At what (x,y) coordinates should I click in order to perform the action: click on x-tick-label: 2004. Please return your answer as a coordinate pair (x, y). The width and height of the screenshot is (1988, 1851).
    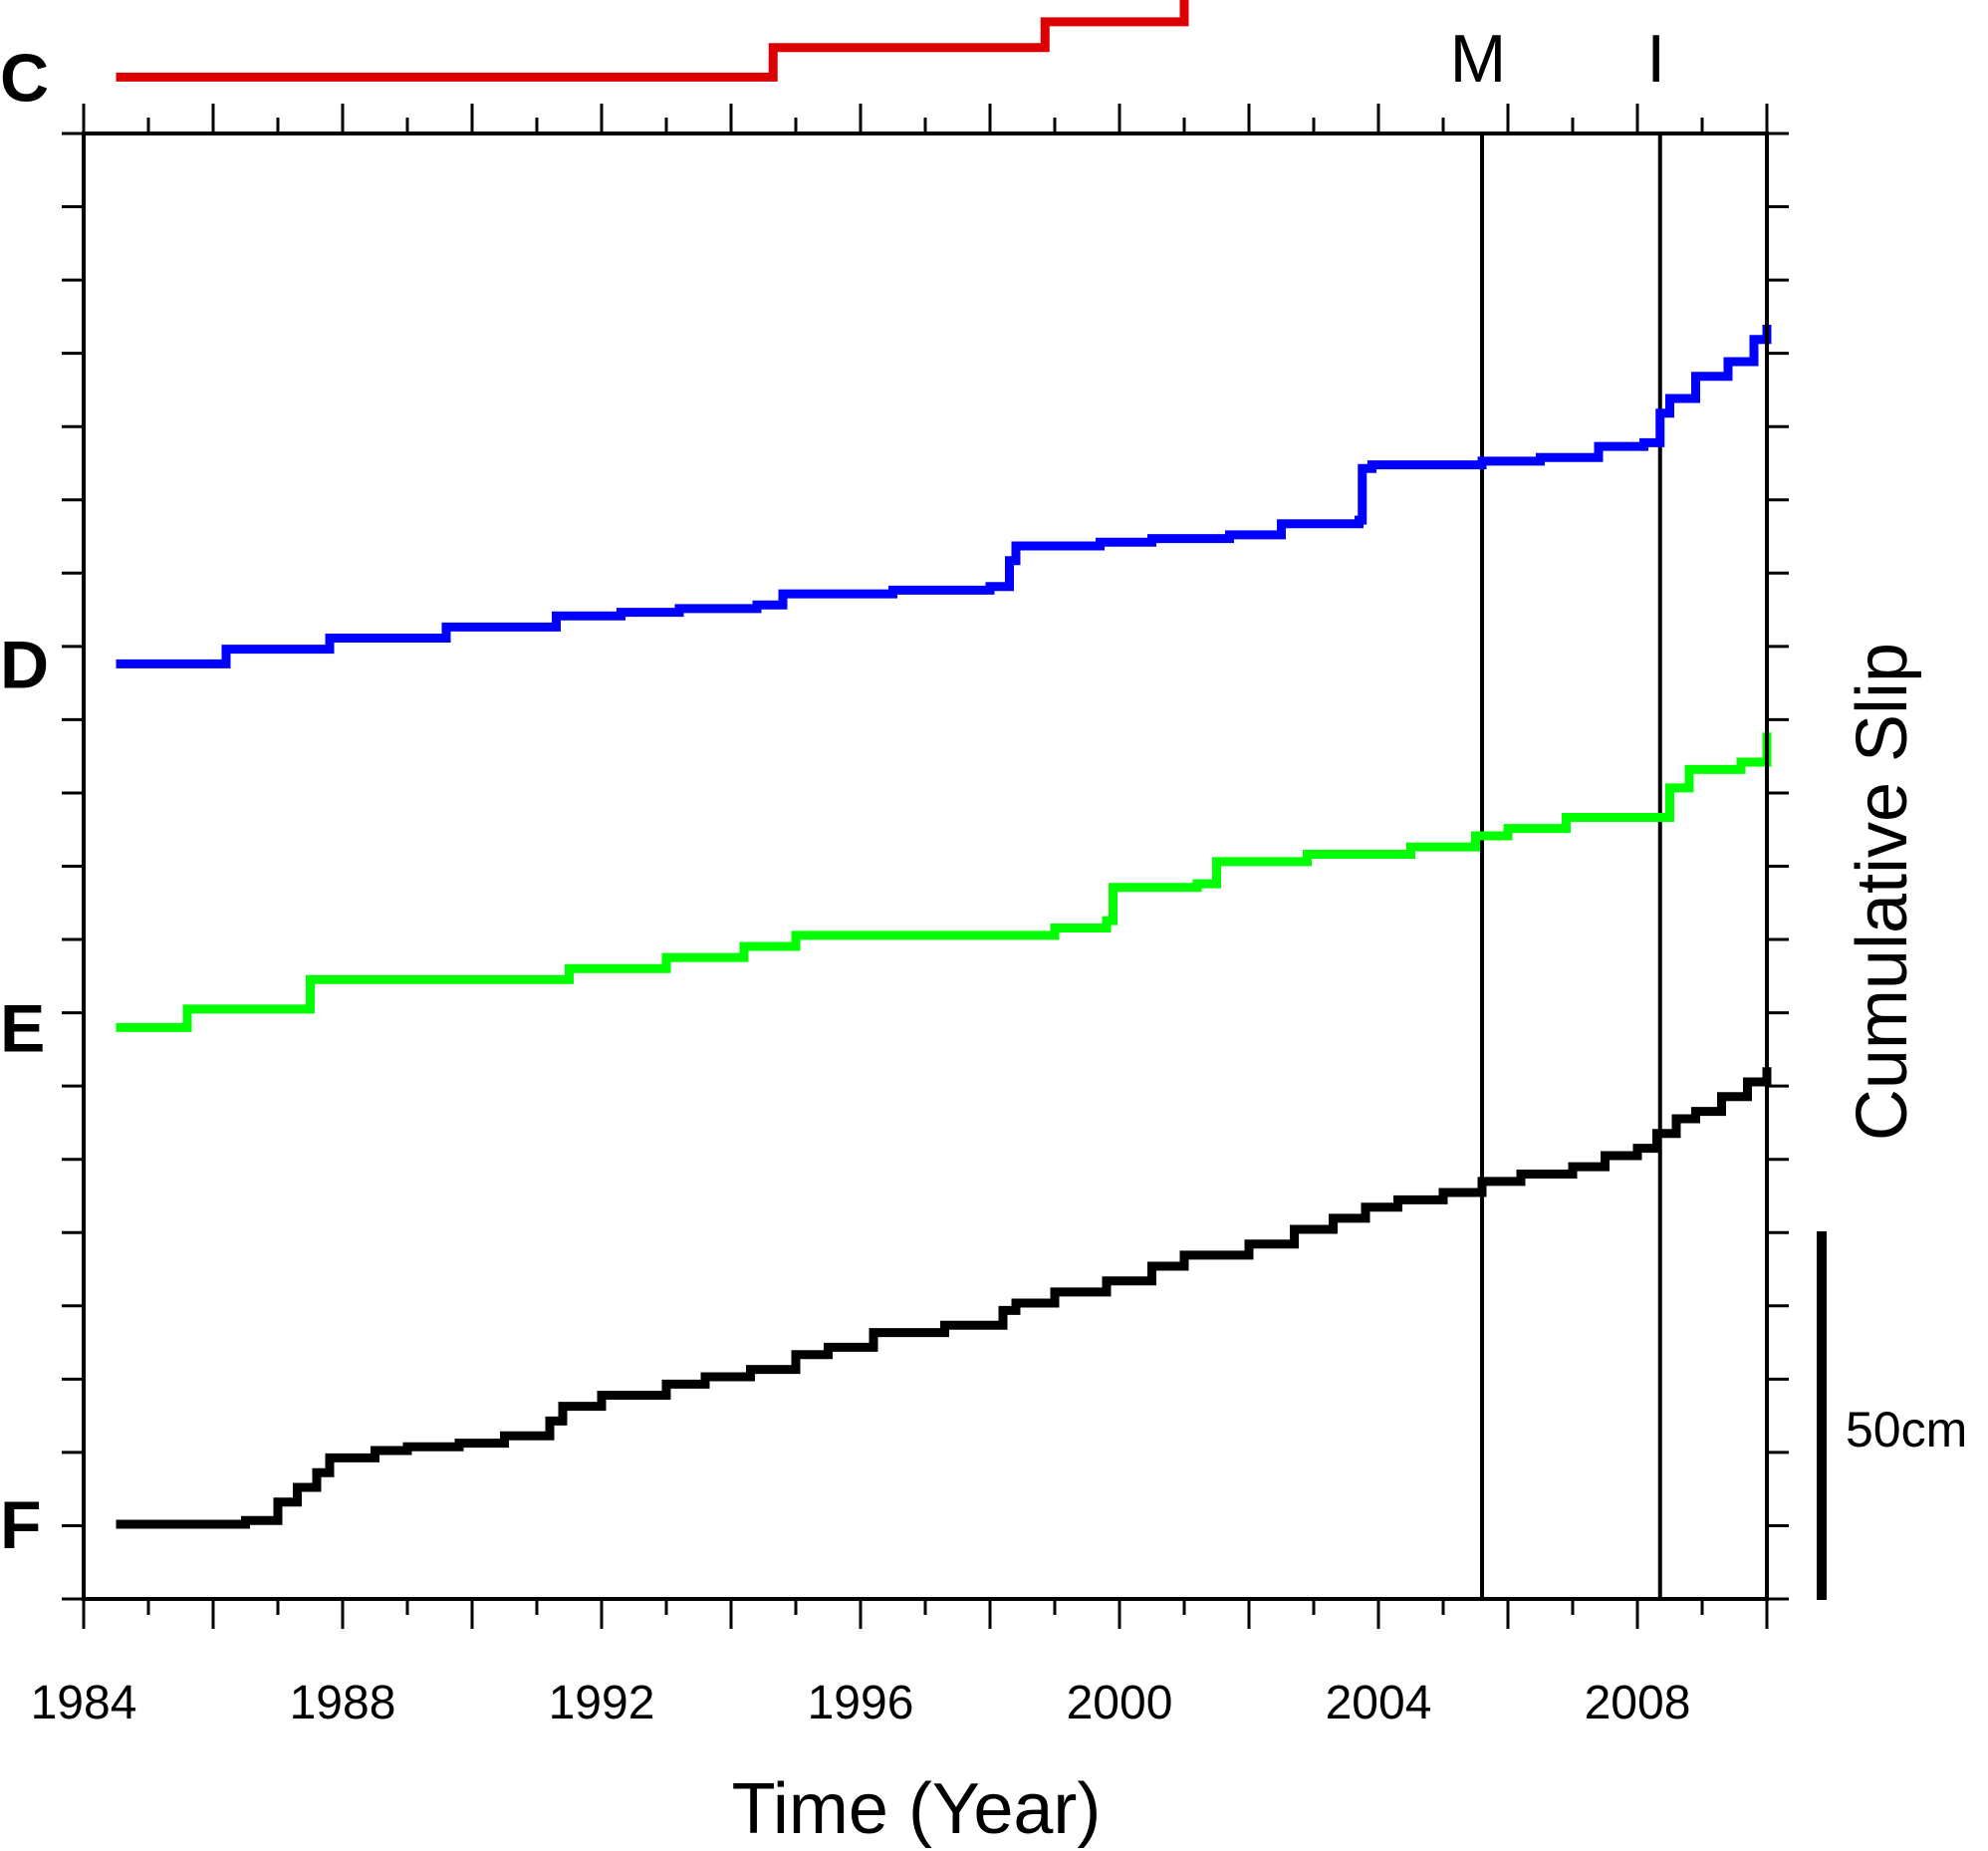
    Looking at the image, I should click on (1379, 1703).